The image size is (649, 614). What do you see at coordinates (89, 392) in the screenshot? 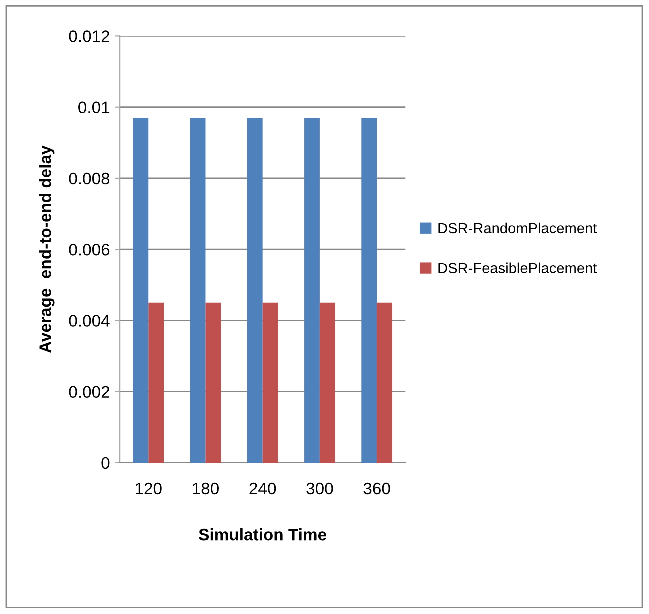
I see `y-tick-label: 0.002` at bounding box center [89, 392].